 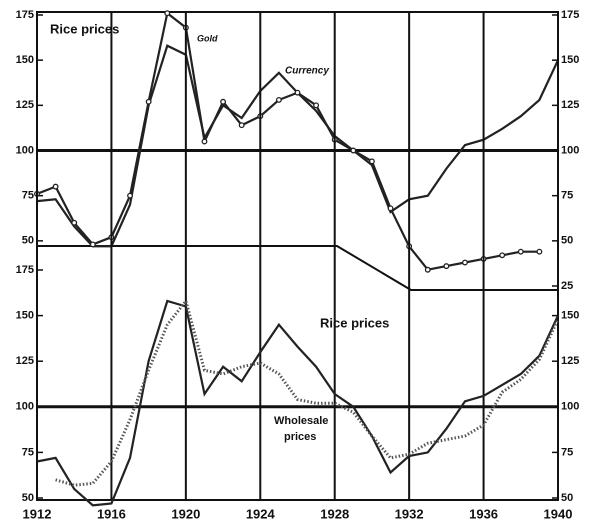 What do you see at coordinates (334, 513) in the screenshot?
I see `x-tick-label: 1928` at bounding box center [334, 513].